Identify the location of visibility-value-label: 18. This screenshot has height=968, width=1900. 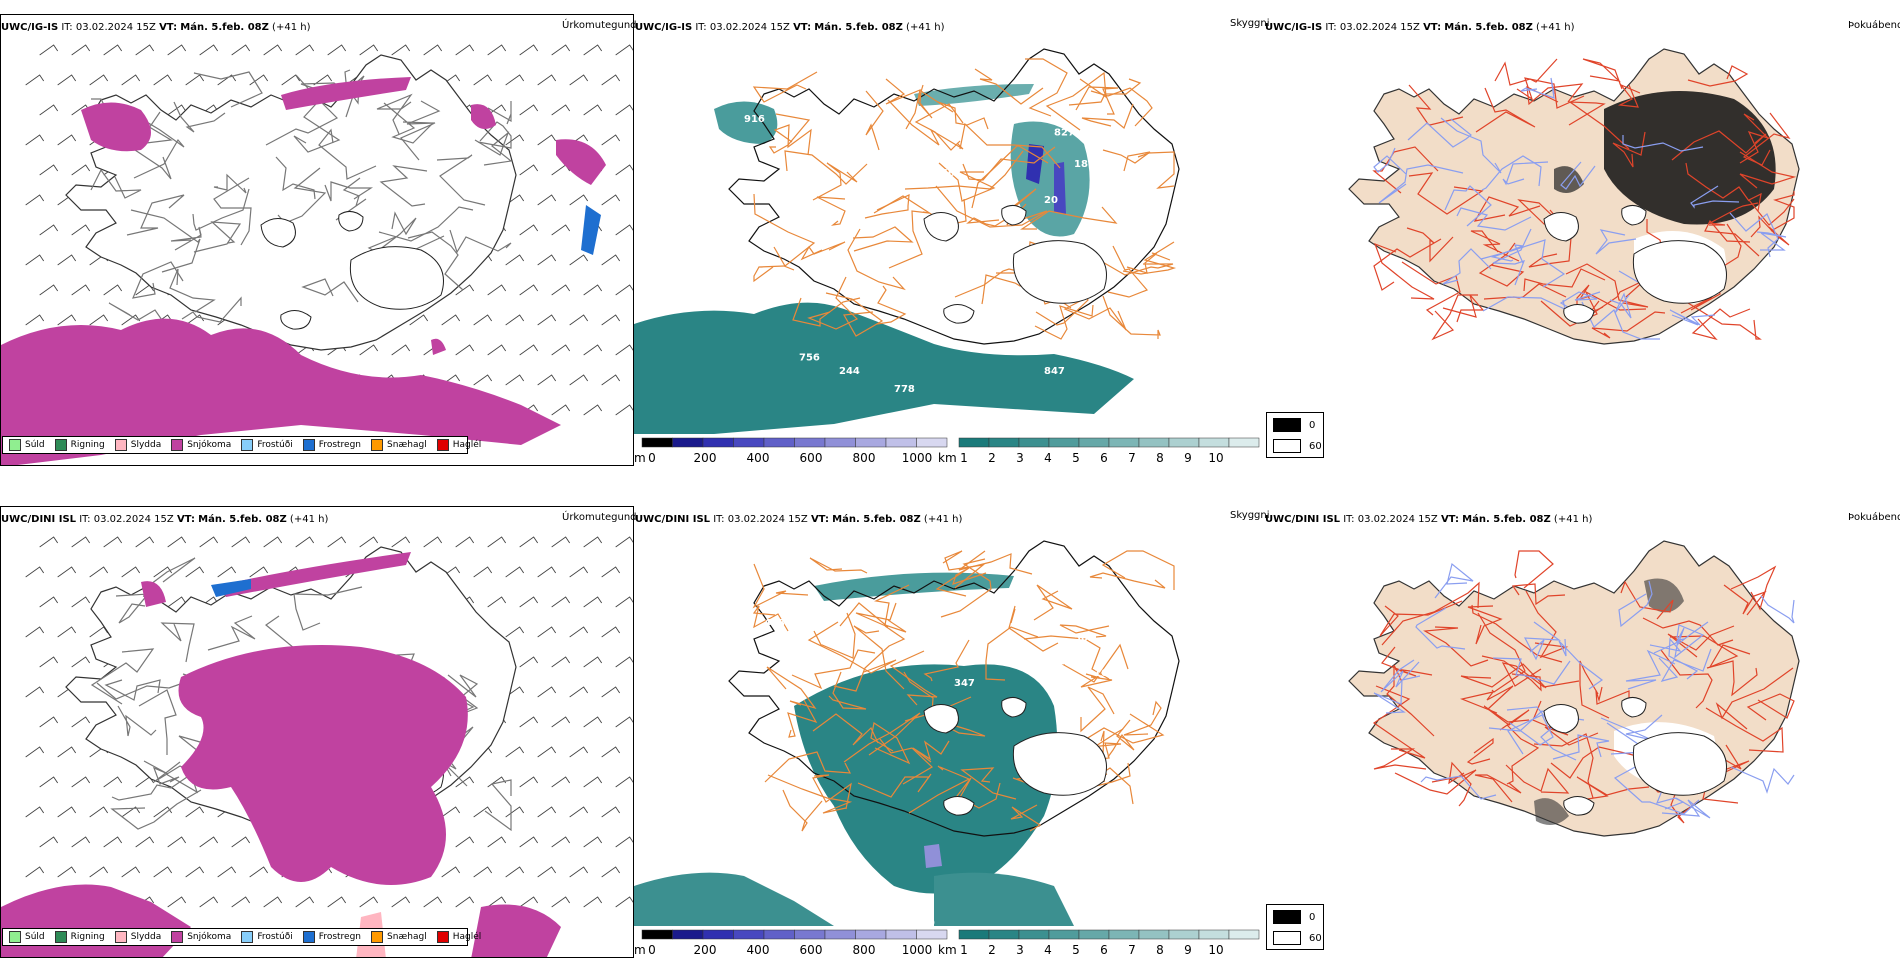
(1081, 164).